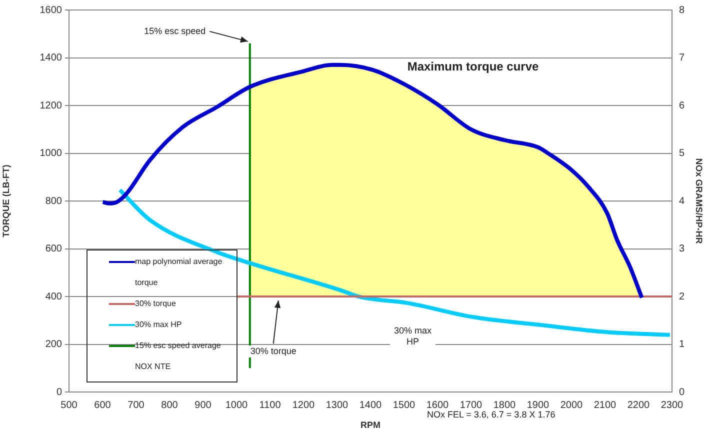  Describe the element at coordinates (370, 405) in the screenshot. I see `x-tick-label: 1400` at that location.